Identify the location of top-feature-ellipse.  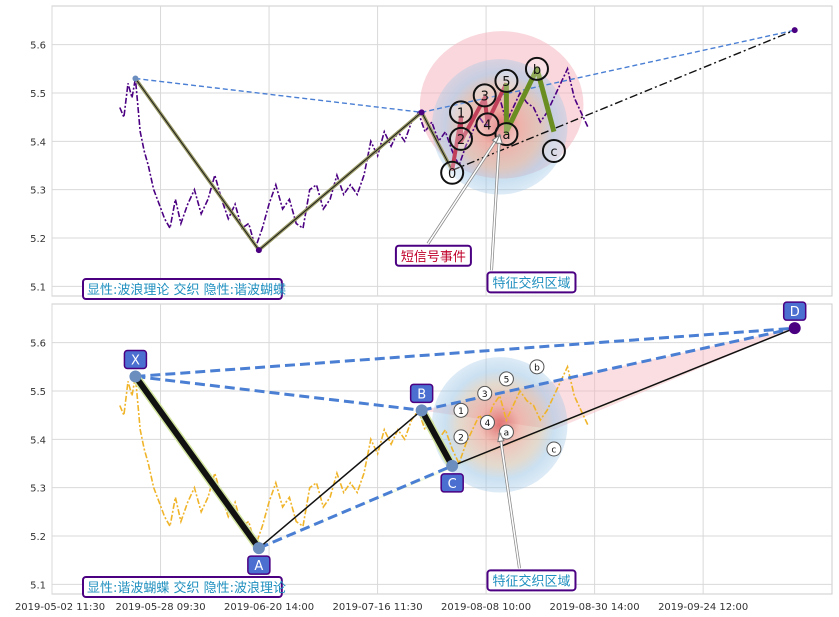
(499, 127).